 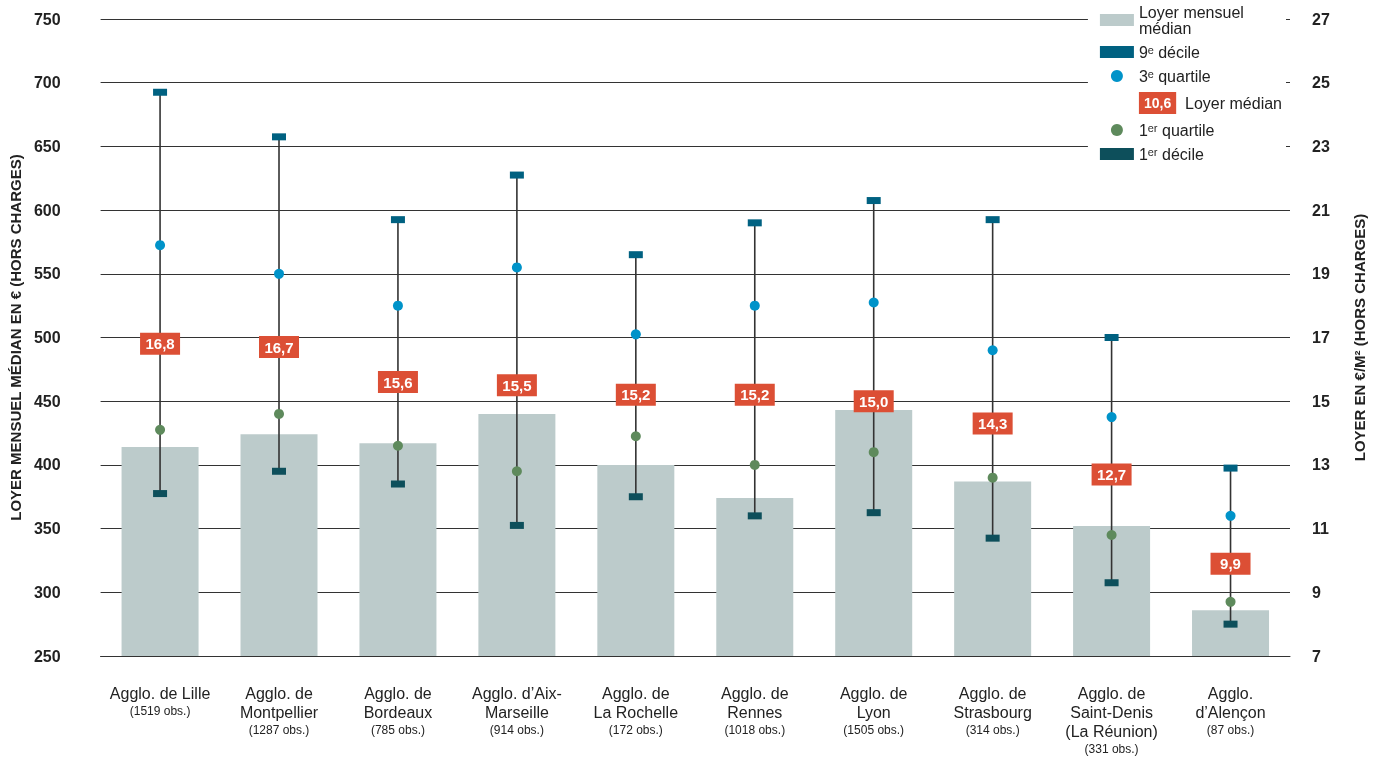 What do you see at coordinates (47, 274) in the screenshot?
I see `y-tick-label: 550` at bounding box center [47, 274].